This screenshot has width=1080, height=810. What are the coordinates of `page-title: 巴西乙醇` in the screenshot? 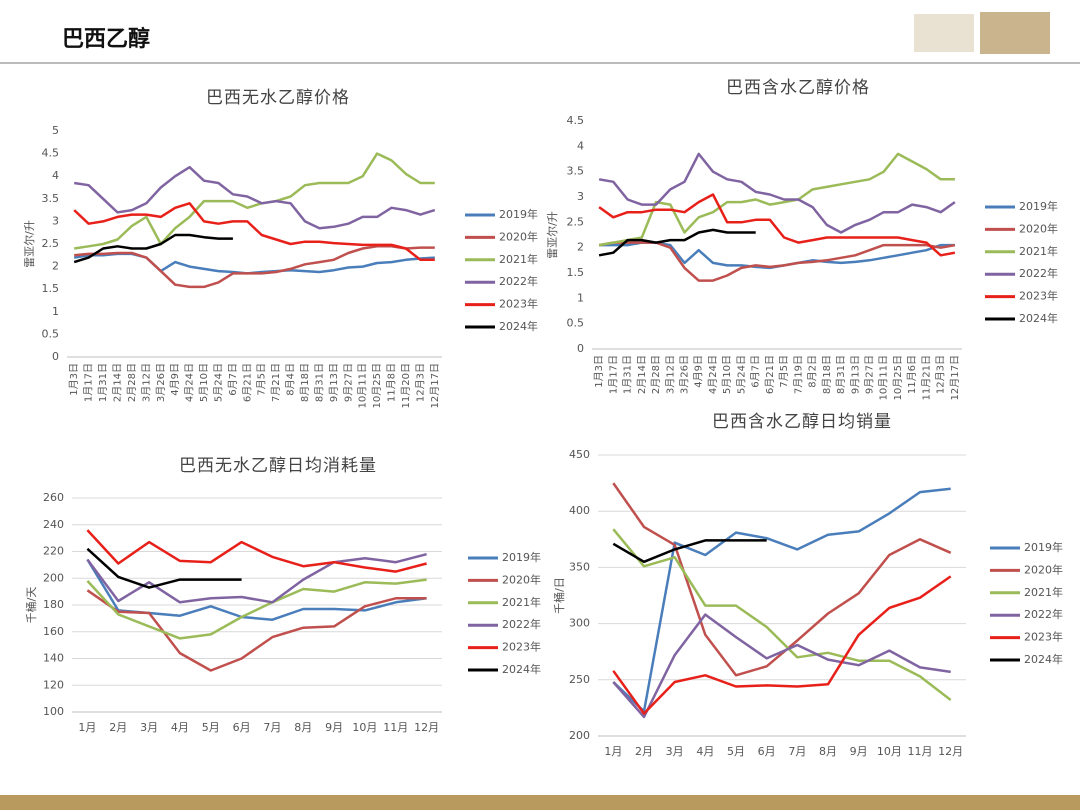 It's located at (106, 39).